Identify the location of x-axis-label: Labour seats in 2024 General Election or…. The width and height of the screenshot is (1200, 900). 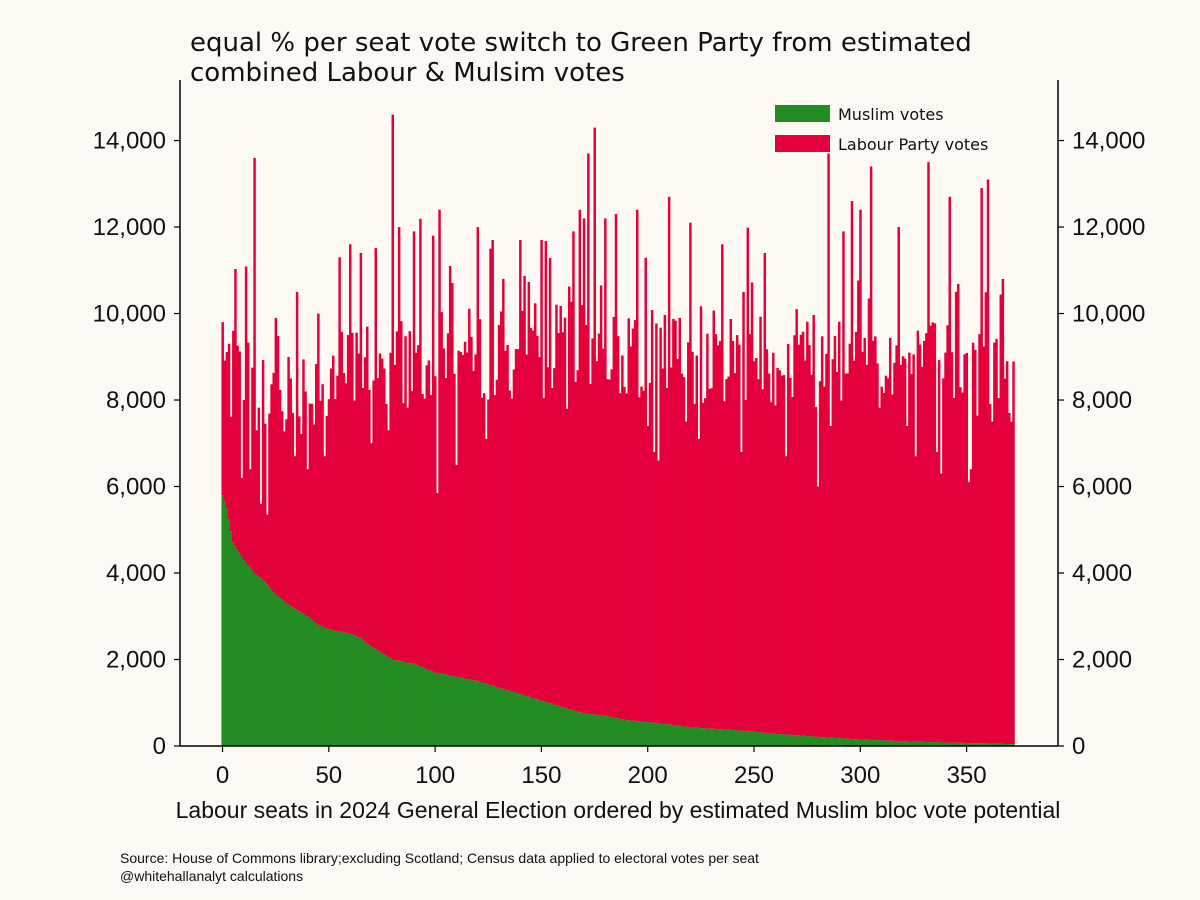
(618, 810).